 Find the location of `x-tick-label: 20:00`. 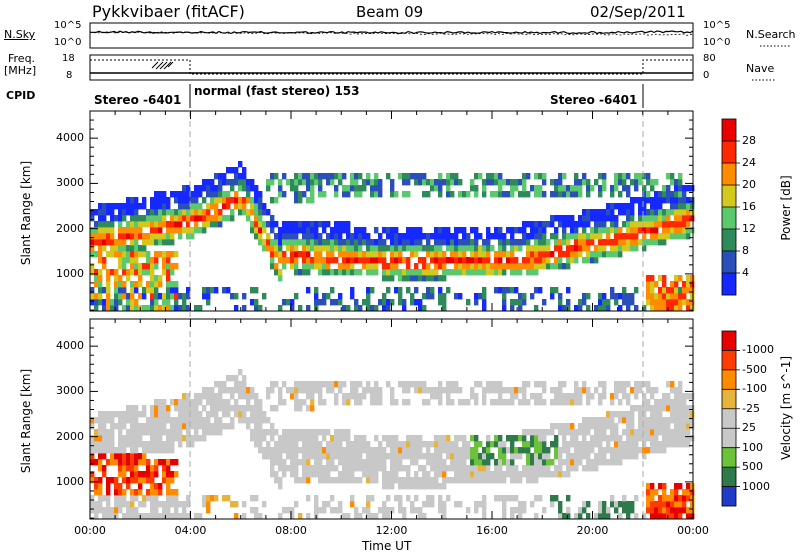

x-tick-label: 20:00 is located at coordinates (592, 530).